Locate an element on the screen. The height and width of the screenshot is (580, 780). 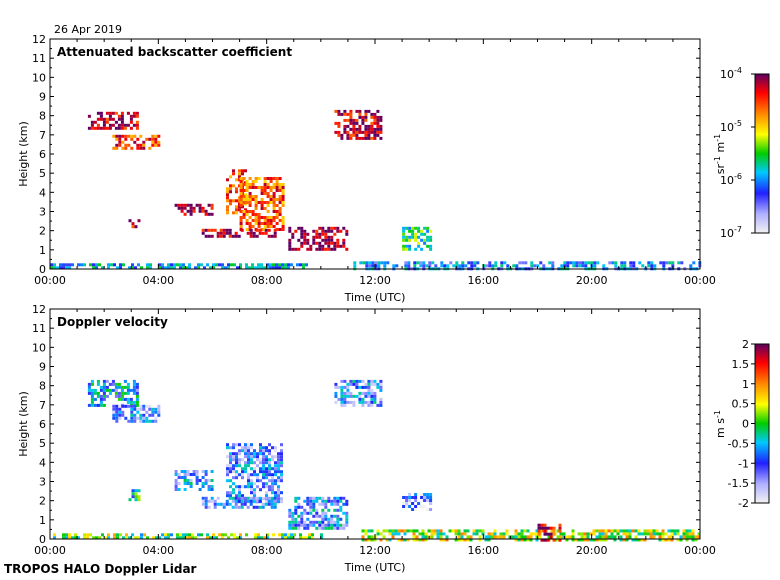
backscatter-title: Attenuated backscatter coefficient is located at coordinates (174, 52).